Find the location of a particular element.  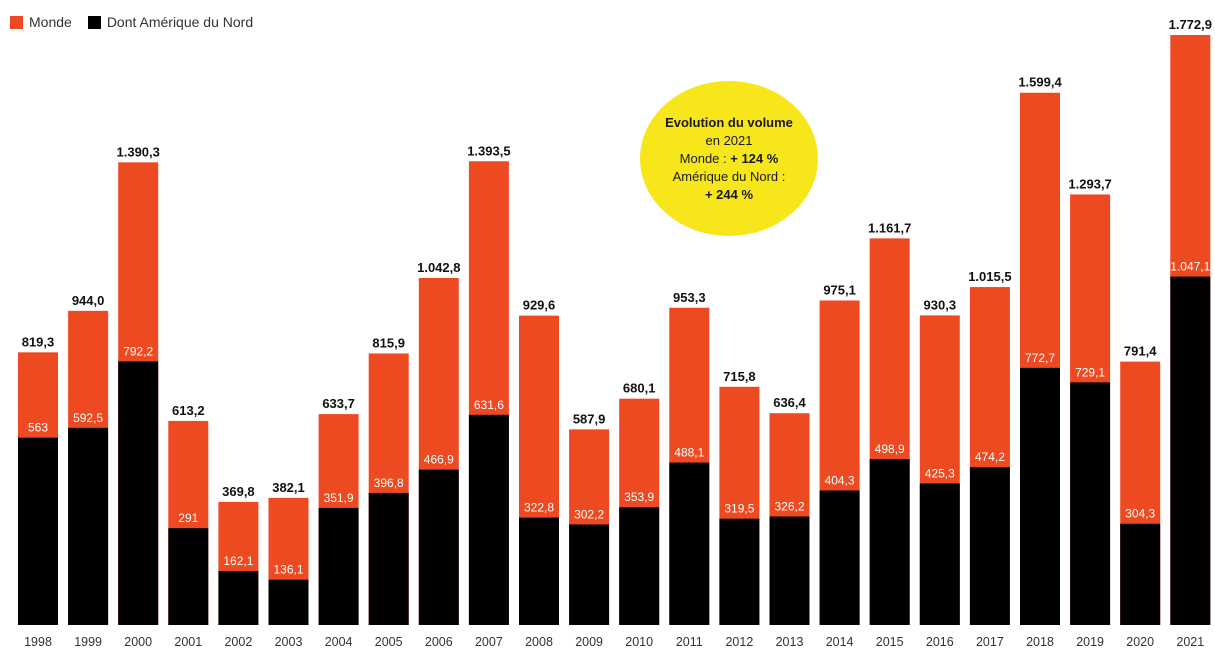

data-label-monde-1998: 819,3 is located at coordinates (38, 341).